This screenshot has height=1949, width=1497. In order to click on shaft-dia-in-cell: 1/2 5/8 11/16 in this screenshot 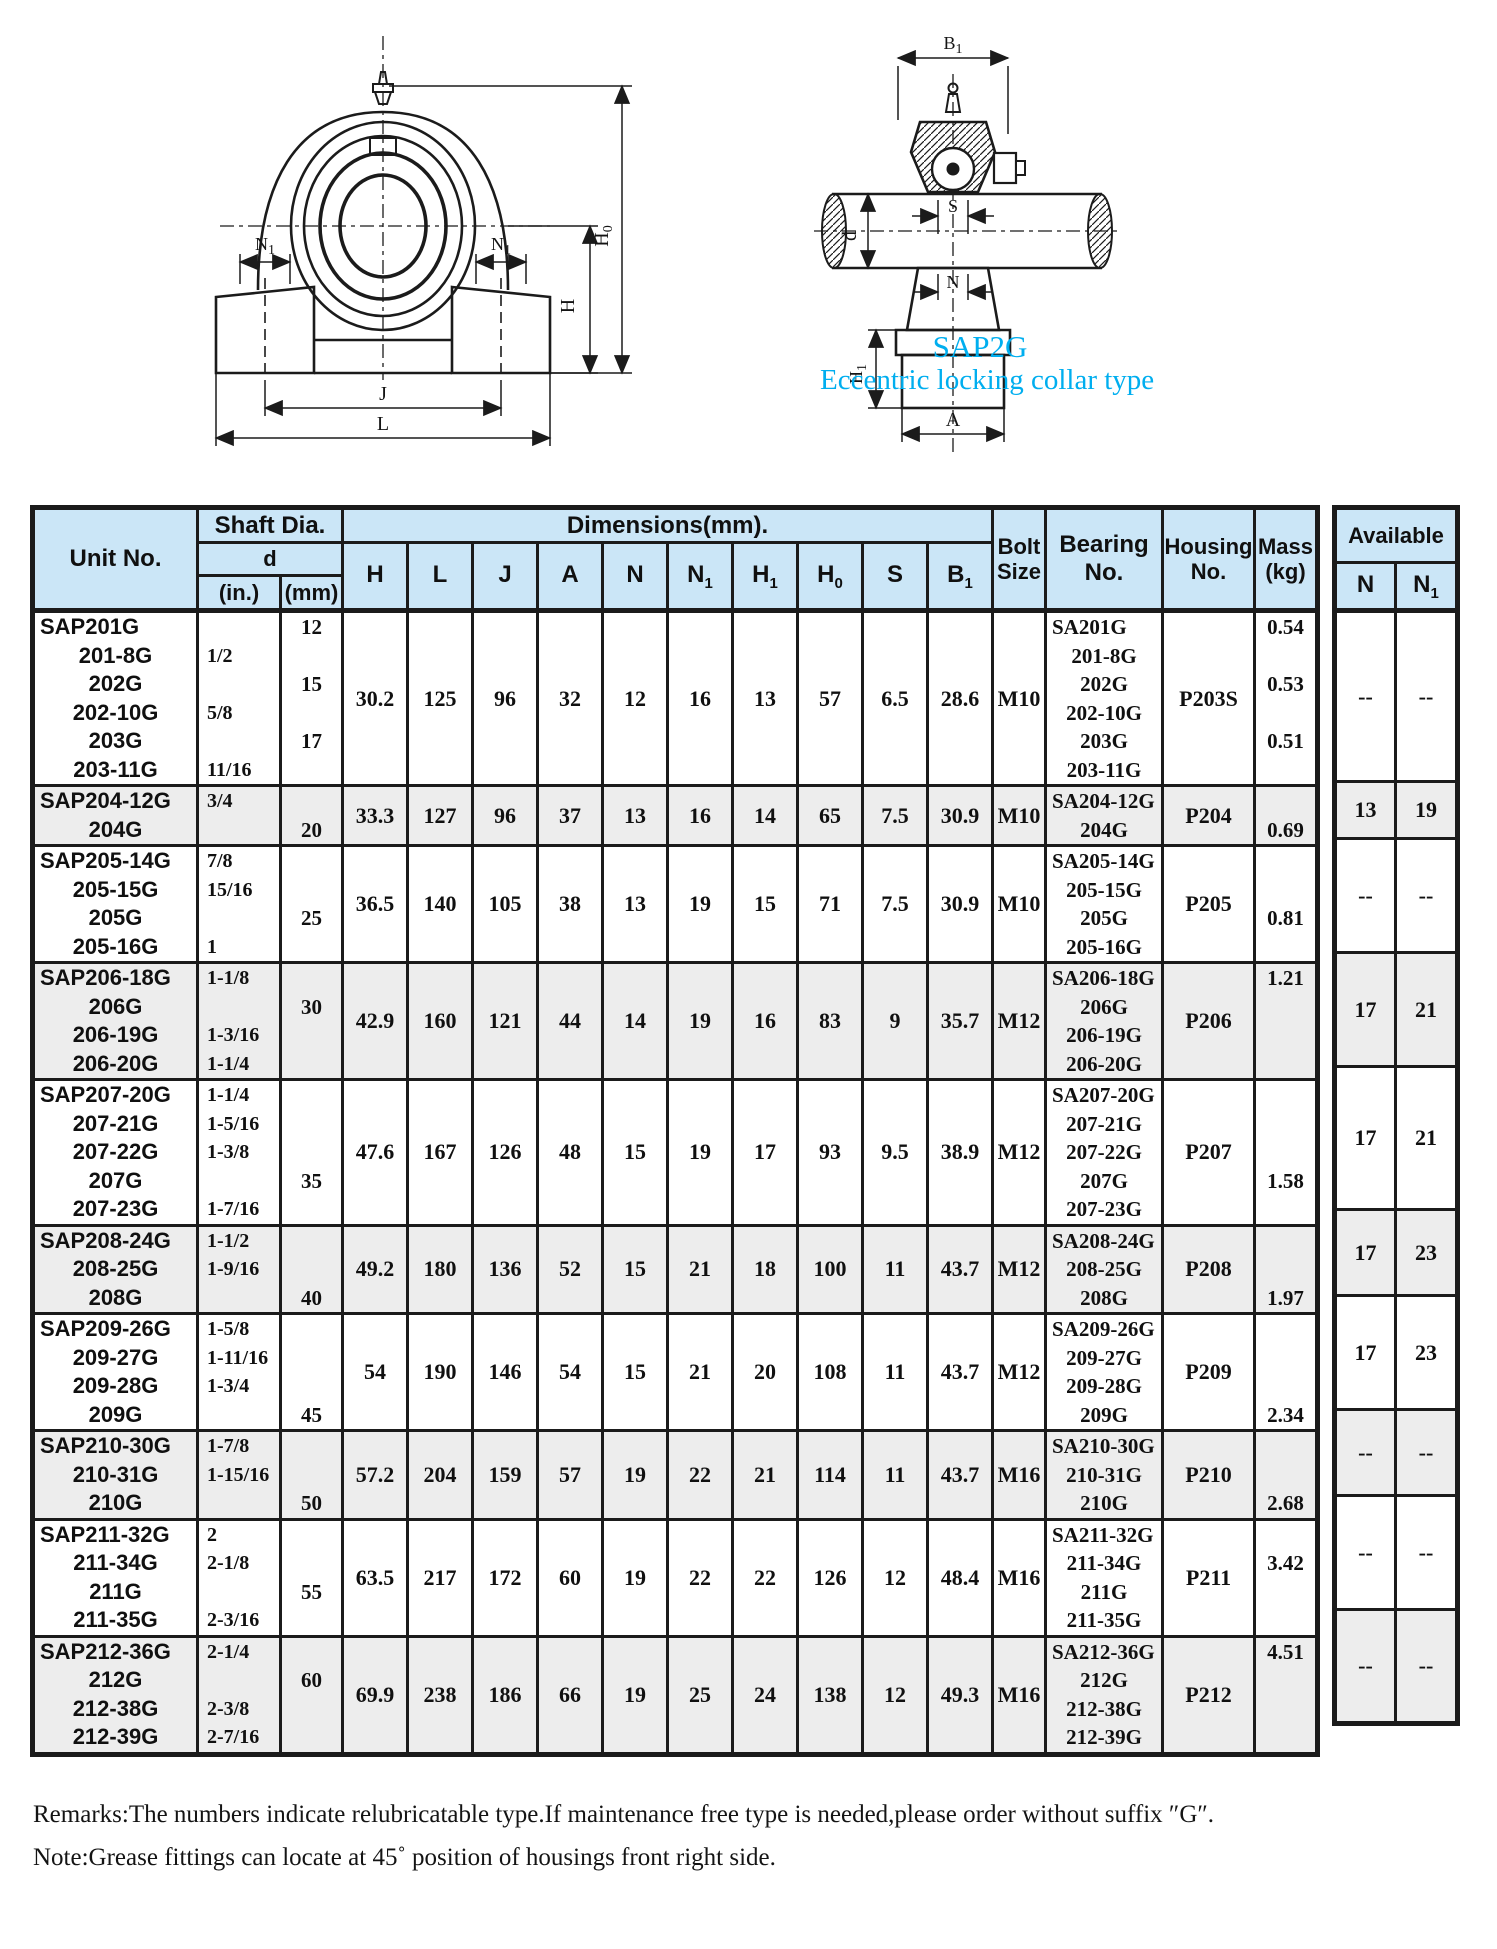, I will do `click(239, 698)`.